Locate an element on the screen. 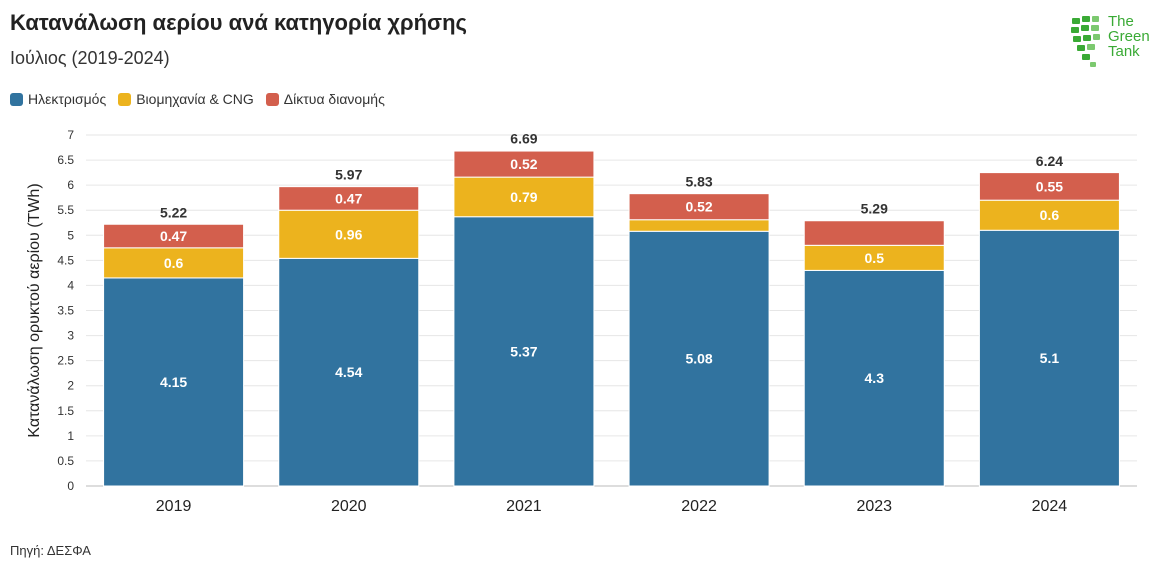 This screenshot has width=1155, height=561. y-axis-label: Κατανάλωση ορυκτού αερίου (TWh) is located at coordinates (34, 310).